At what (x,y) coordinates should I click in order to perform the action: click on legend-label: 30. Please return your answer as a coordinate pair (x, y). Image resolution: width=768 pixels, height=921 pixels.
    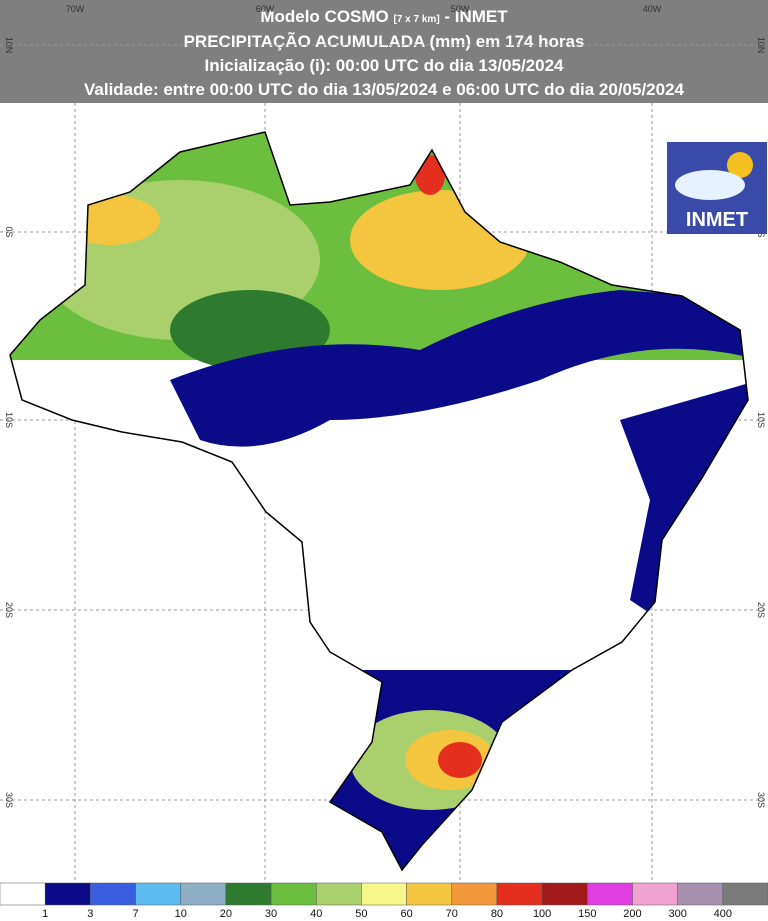
    Looking at the image, I should click on (271, 914).